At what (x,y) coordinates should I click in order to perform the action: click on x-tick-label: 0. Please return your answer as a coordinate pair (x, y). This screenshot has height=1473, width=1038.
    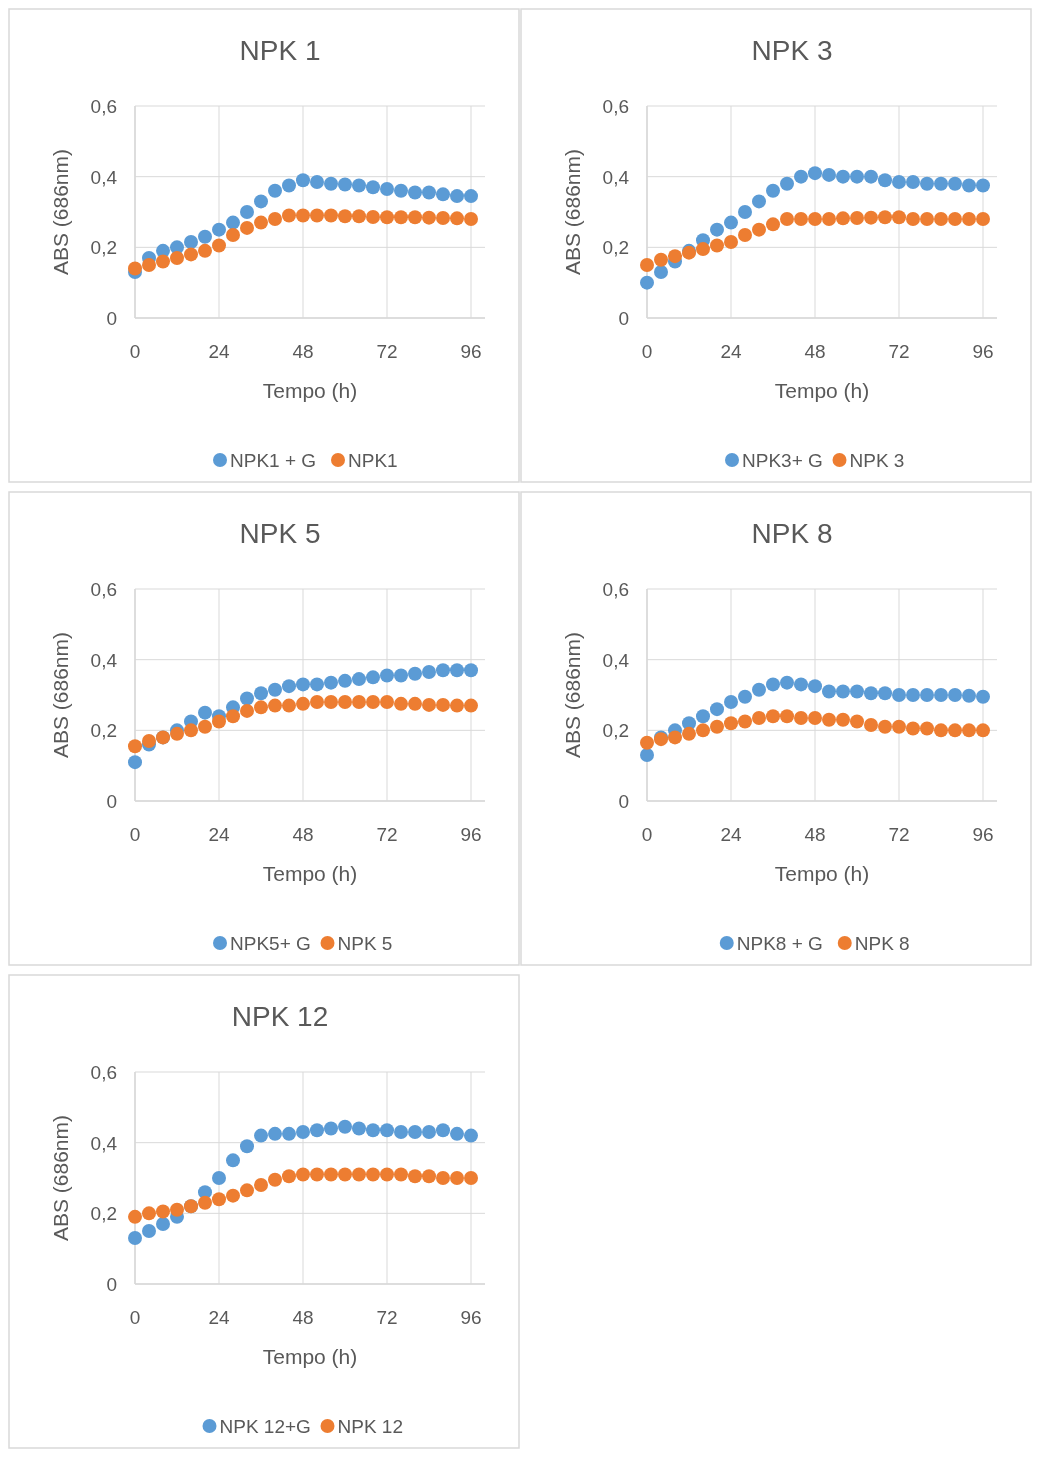
    Looking at the image, I should click on (135, 351).